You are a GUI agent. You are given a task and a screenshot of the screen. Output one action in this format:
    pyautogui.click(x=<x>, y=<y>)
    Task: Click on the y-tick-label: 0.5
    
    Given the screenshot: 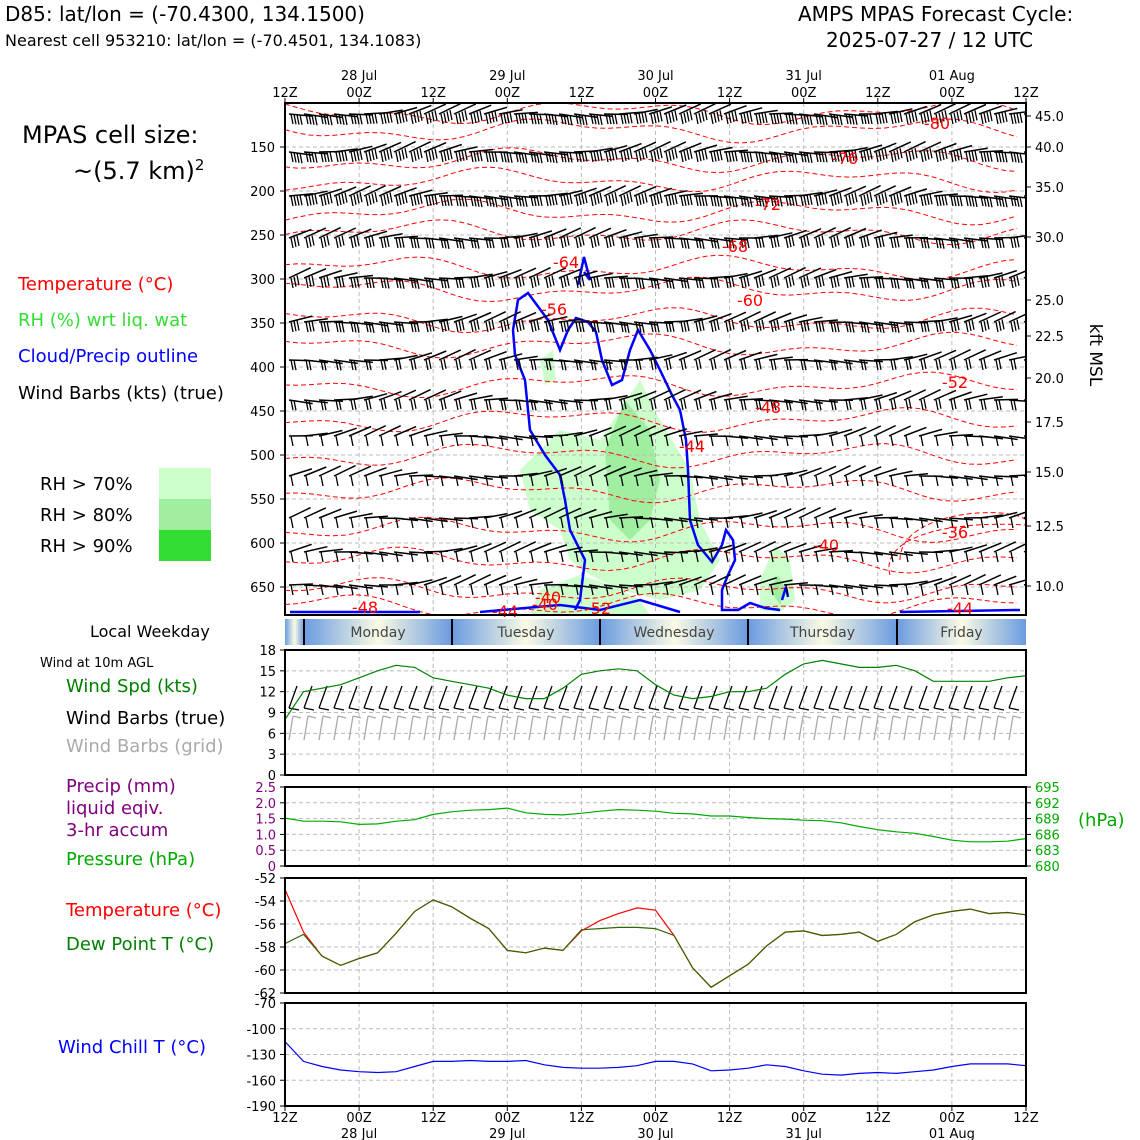 What is the action you would take?
    pyautogui.click(x=265, y=851)
    